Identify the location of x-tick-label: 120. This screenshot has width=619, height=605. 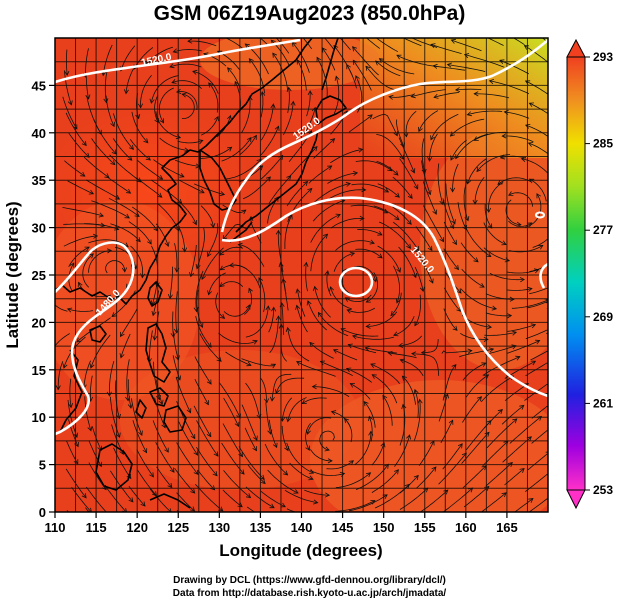
(137, 527).